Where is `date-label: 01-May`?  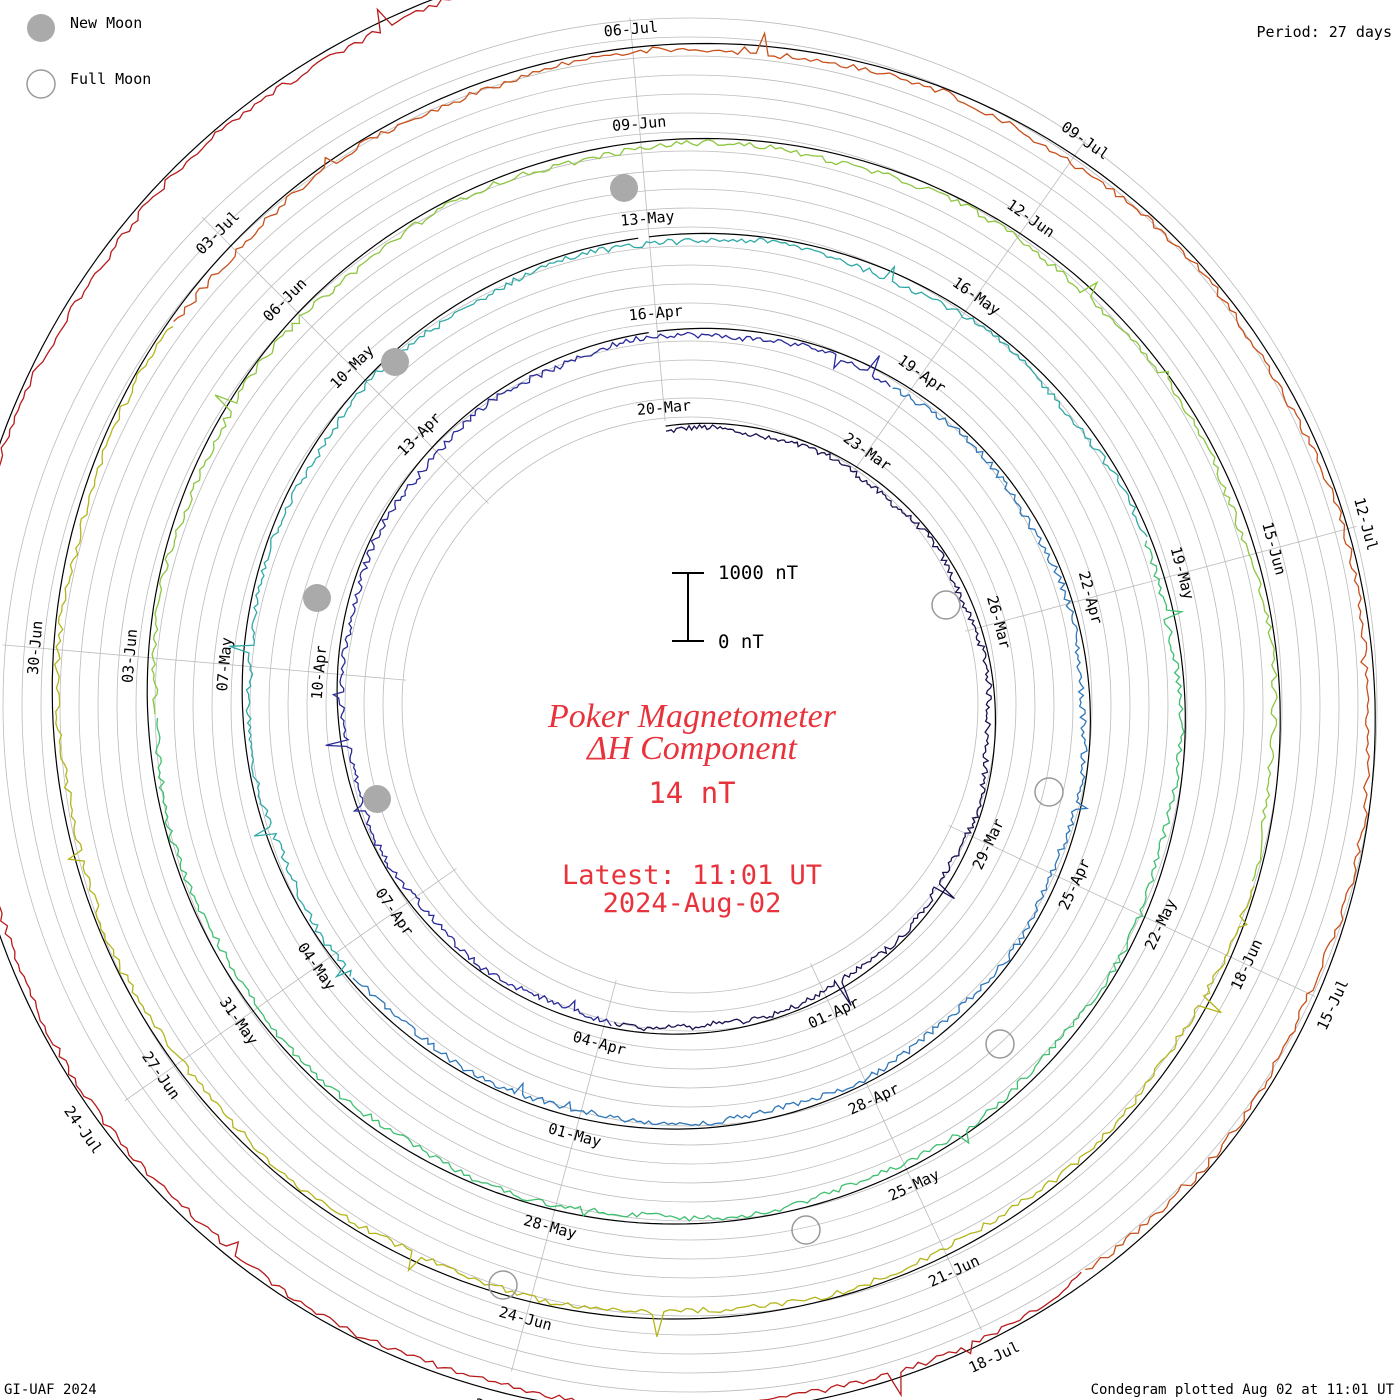 date-label: 01-May is located at coordinates (574, 1134).